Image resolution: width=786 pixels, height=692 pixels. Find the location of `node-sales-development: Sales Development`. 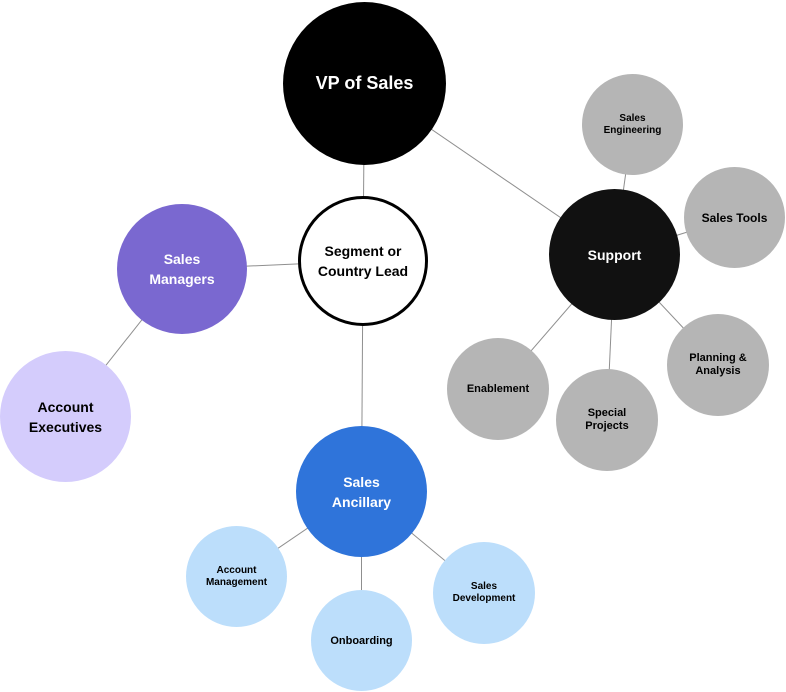

node-sales-development: Sales Development is located at coordinates (484, 593).